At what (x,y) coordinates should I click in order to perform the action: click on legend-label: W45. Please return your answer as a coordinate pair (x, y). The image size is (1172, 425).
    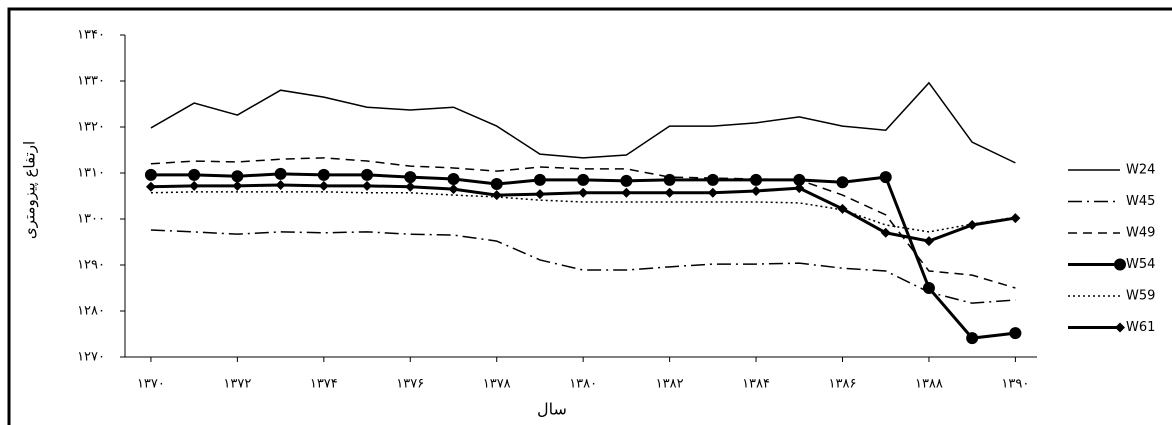
    Looking at the image, I should click on (1140, 201).